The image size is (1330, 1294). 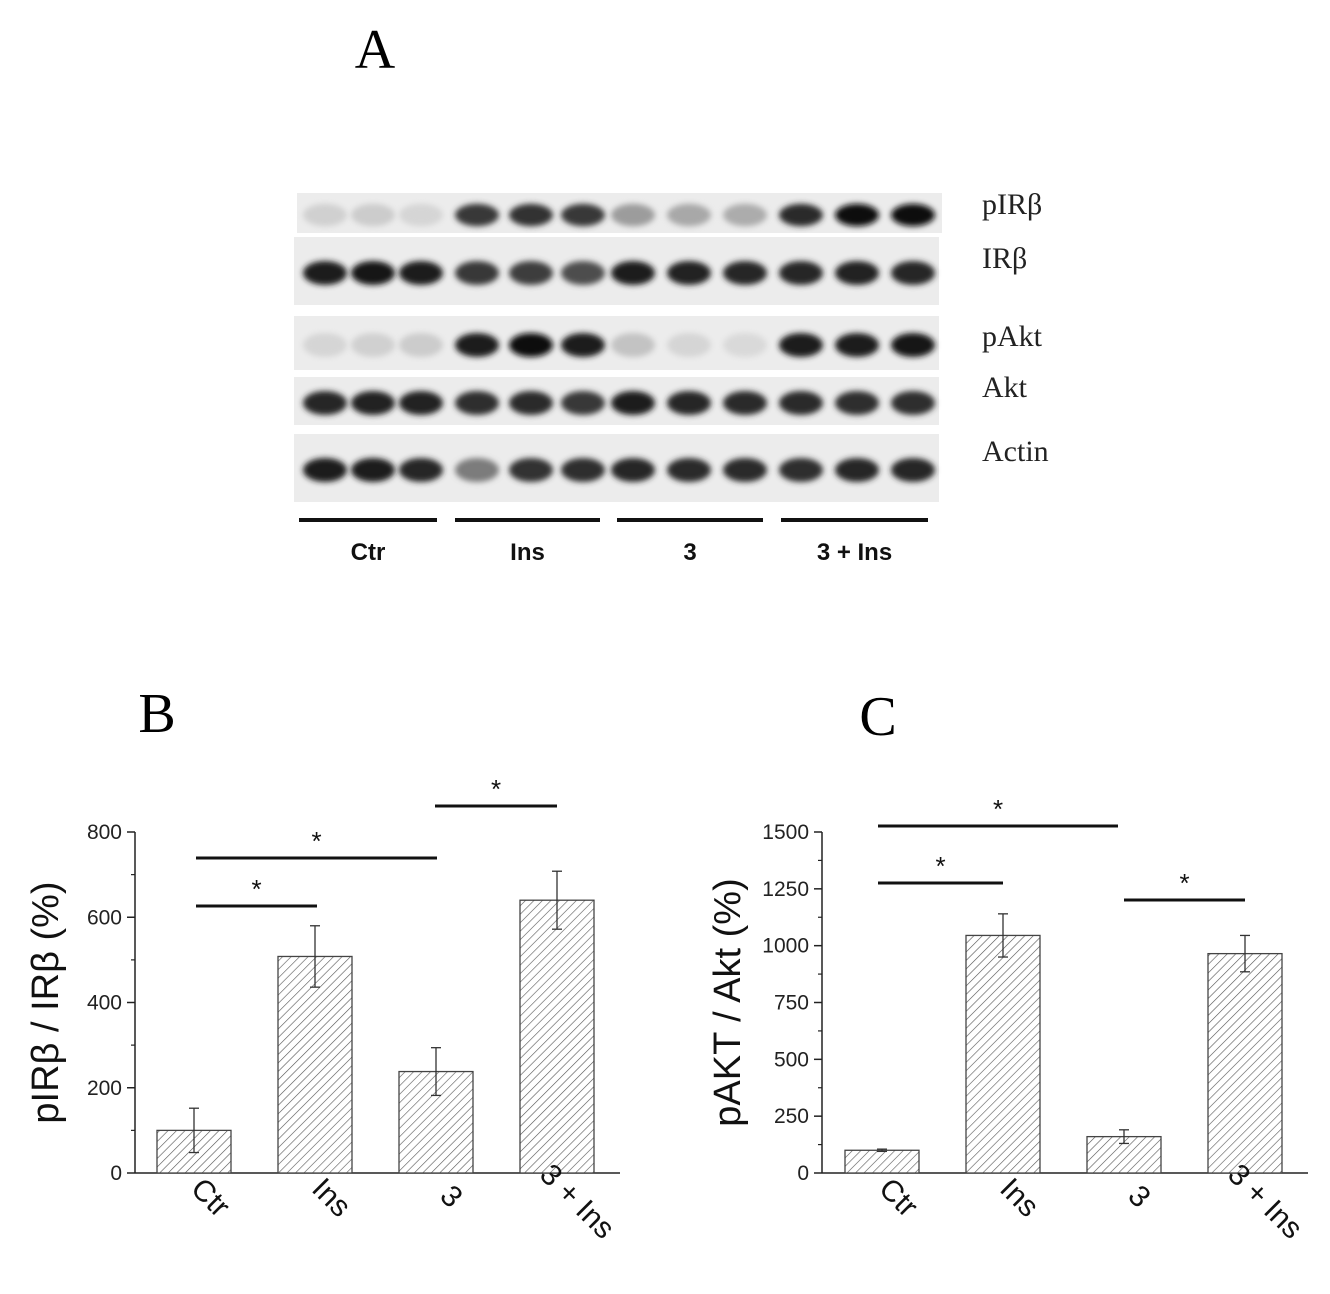 What do you see at coordinates (527, 552) in the screenshot?
I see `group-label-ins: Ins` at bounding box center [527, 552].